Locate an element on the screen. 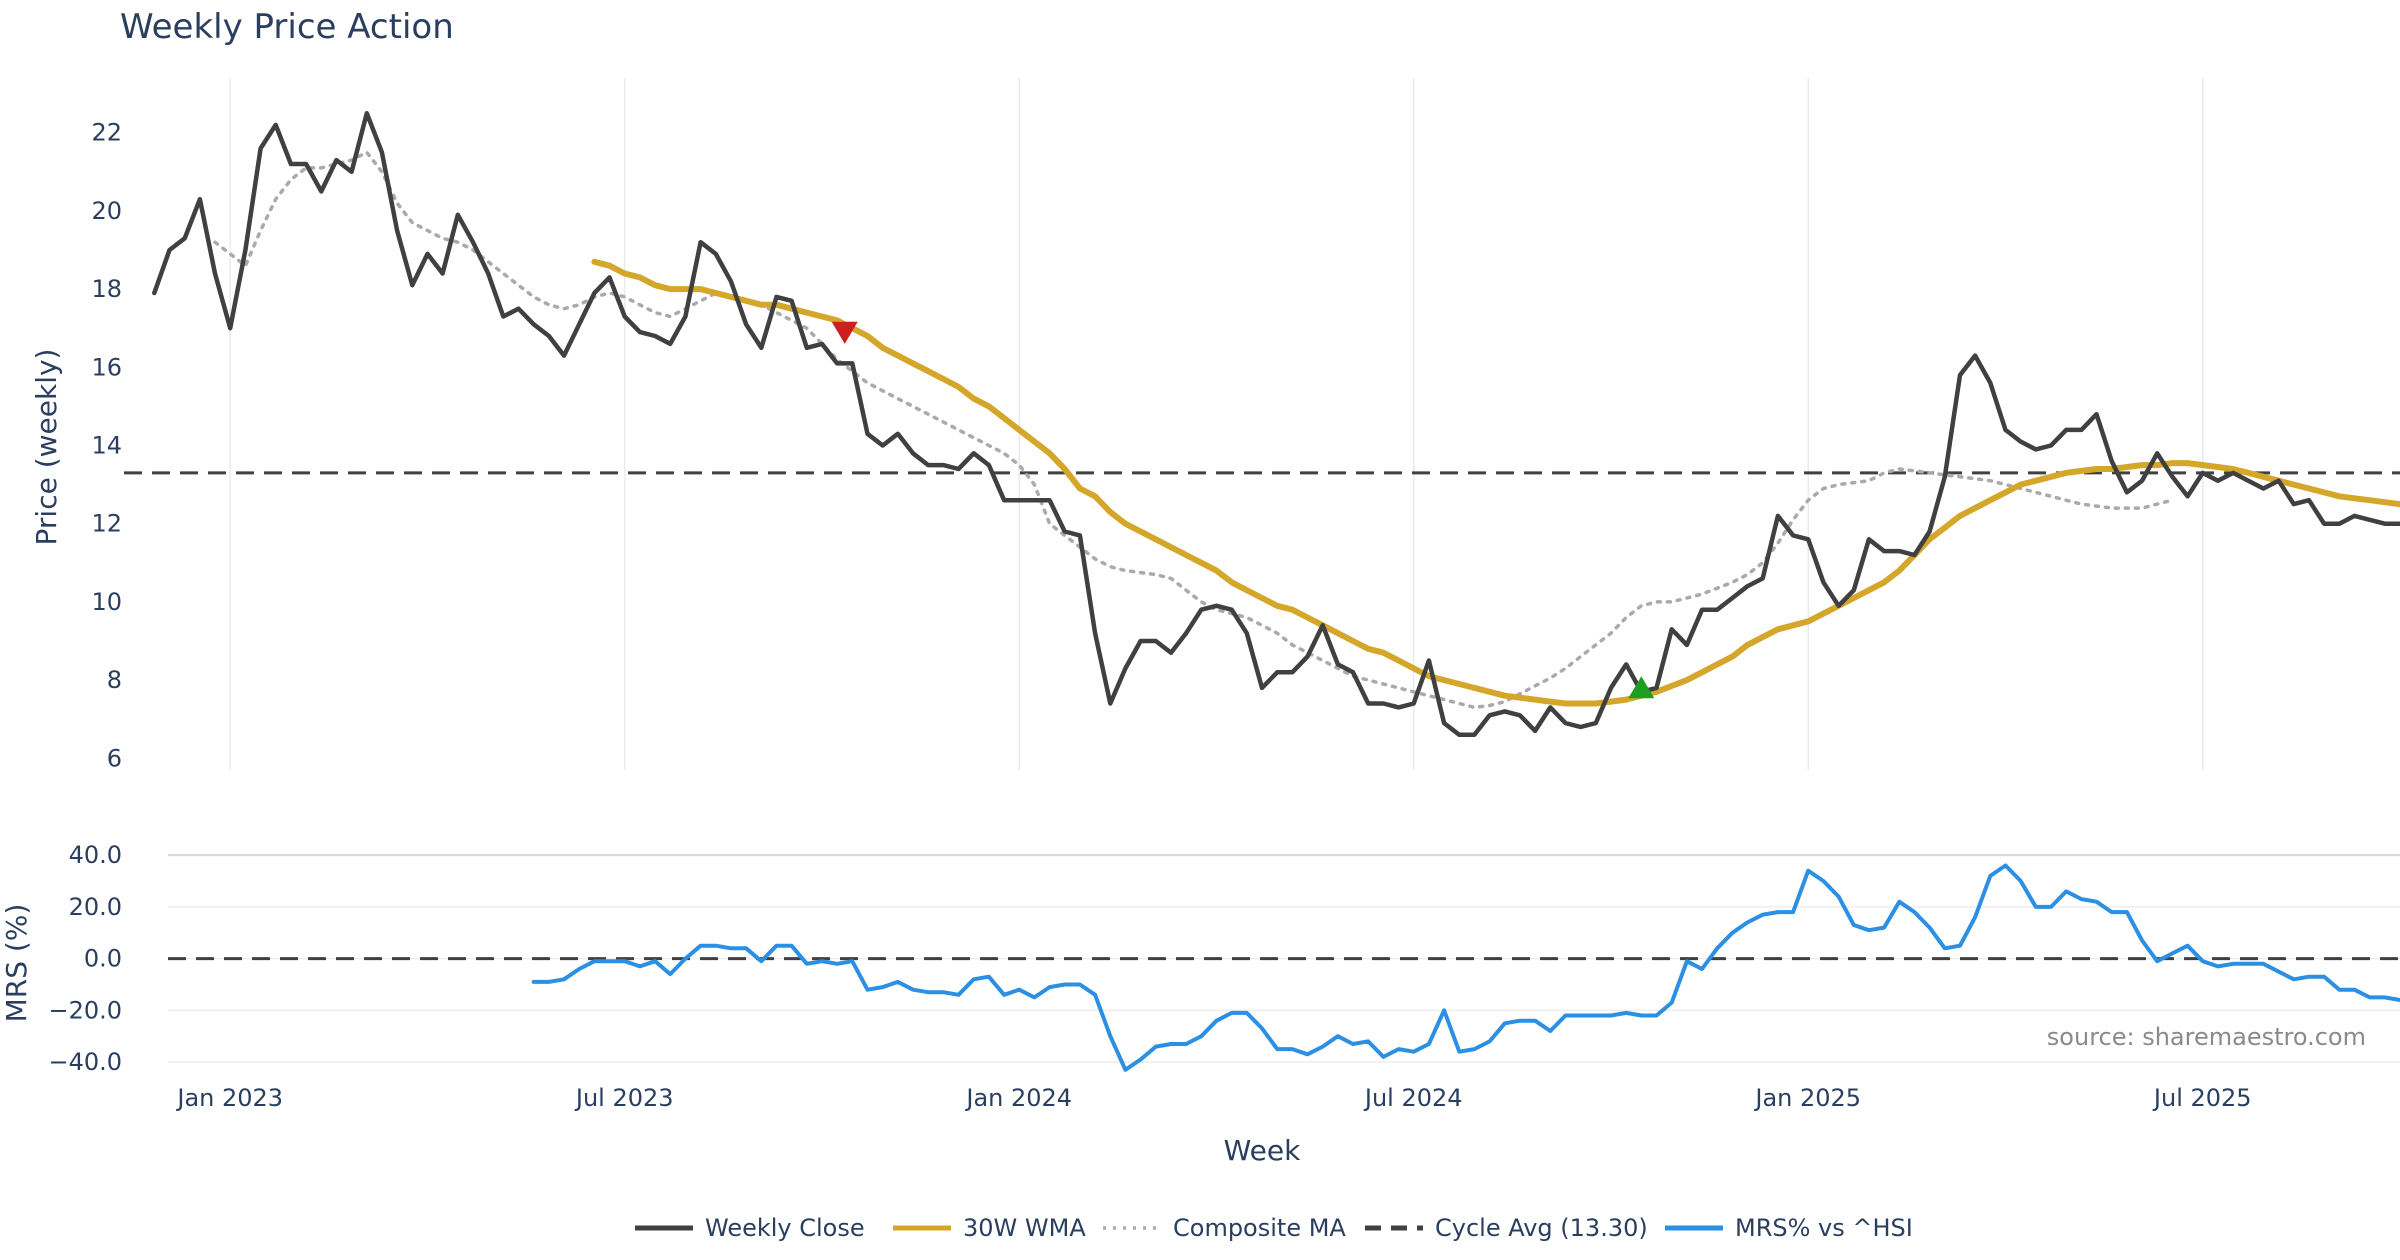  x-axis-title: Week is located at coordinates (1262, 1150).